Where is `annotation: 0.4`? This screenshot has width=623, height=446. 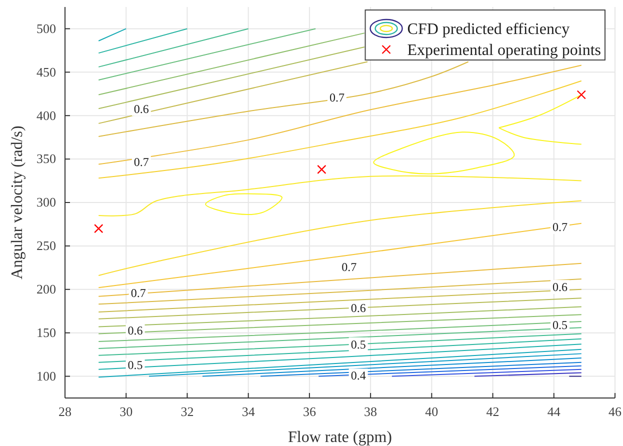 annotation: 0.4 is located at coordinates (358, 375).